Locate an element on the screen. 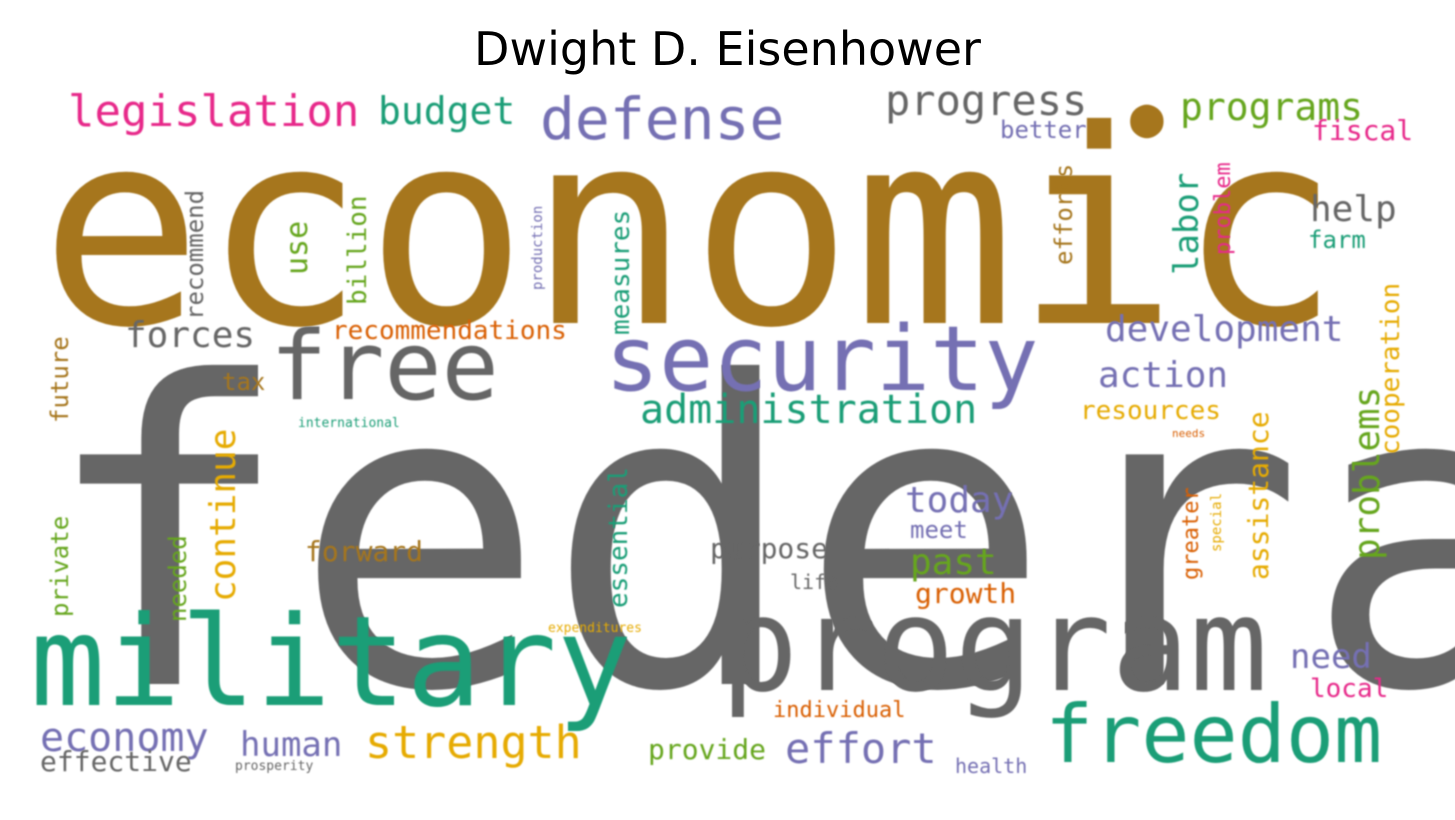  word-growth: growth is located at coordinates (966, 593).